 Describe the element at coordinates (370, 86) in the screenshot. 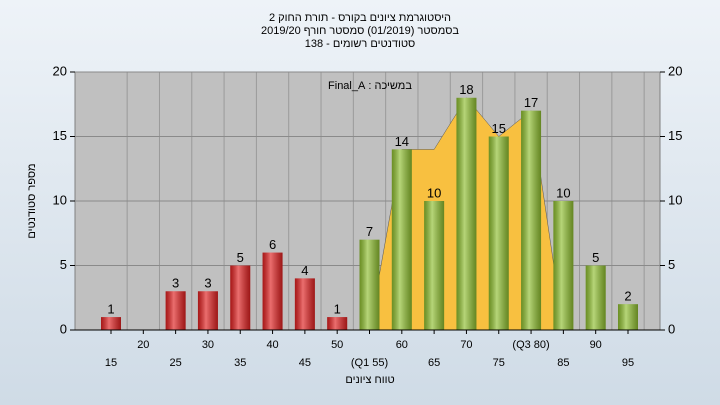

I see `annotation: במשיכה : Final_A` at that location.